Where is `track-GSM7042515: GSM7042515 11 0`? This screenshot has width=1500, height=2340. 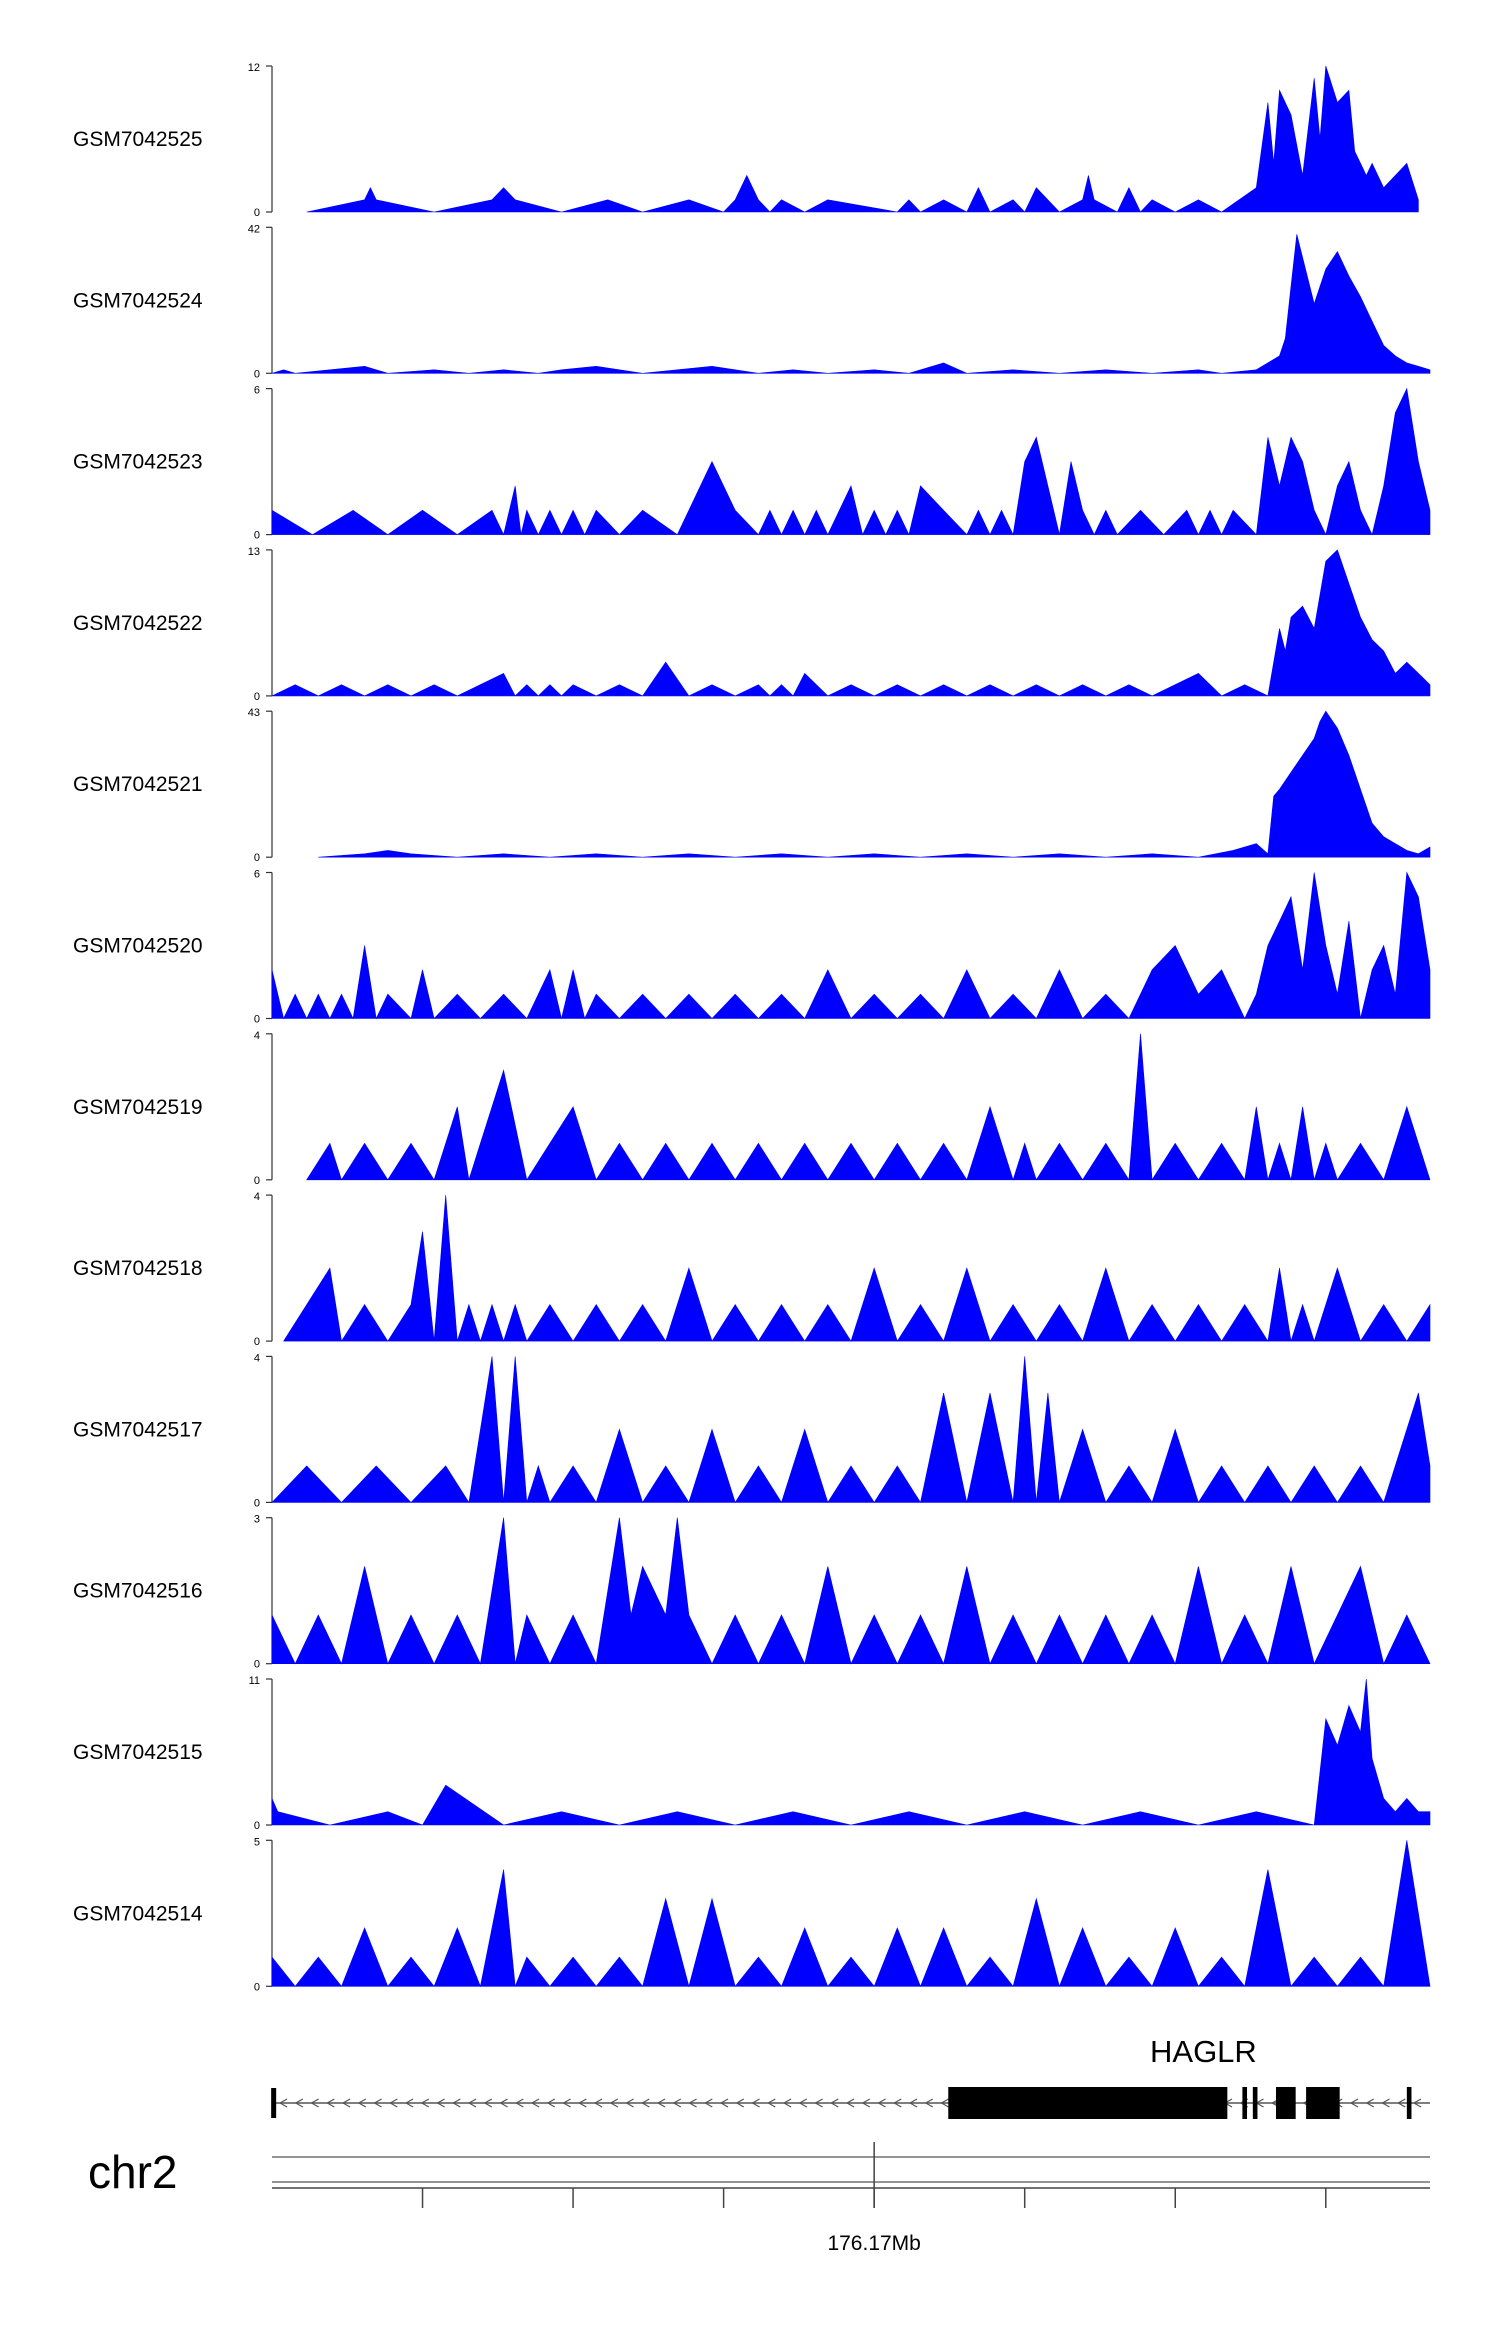
track-GSM7042515: GSM7042515 11 0 is located at coordinates (752, 1753).